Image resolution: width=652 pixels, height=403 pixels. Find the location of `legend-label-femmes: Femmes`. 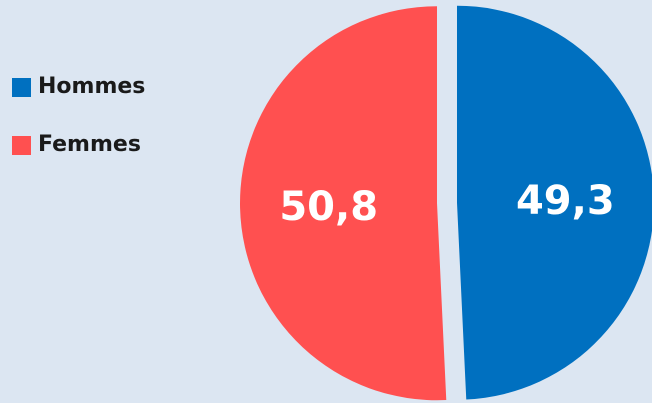

legend-label-femmes: Femmes is located at coordinates (89, 144).